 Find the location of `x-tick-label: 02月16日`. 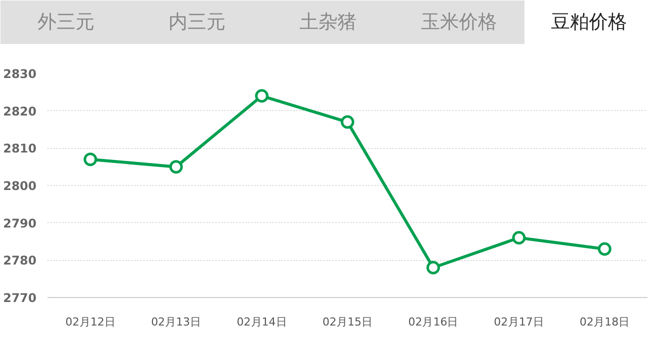

x-tick-label: 02月16日 is located at coordinates (433, 322).